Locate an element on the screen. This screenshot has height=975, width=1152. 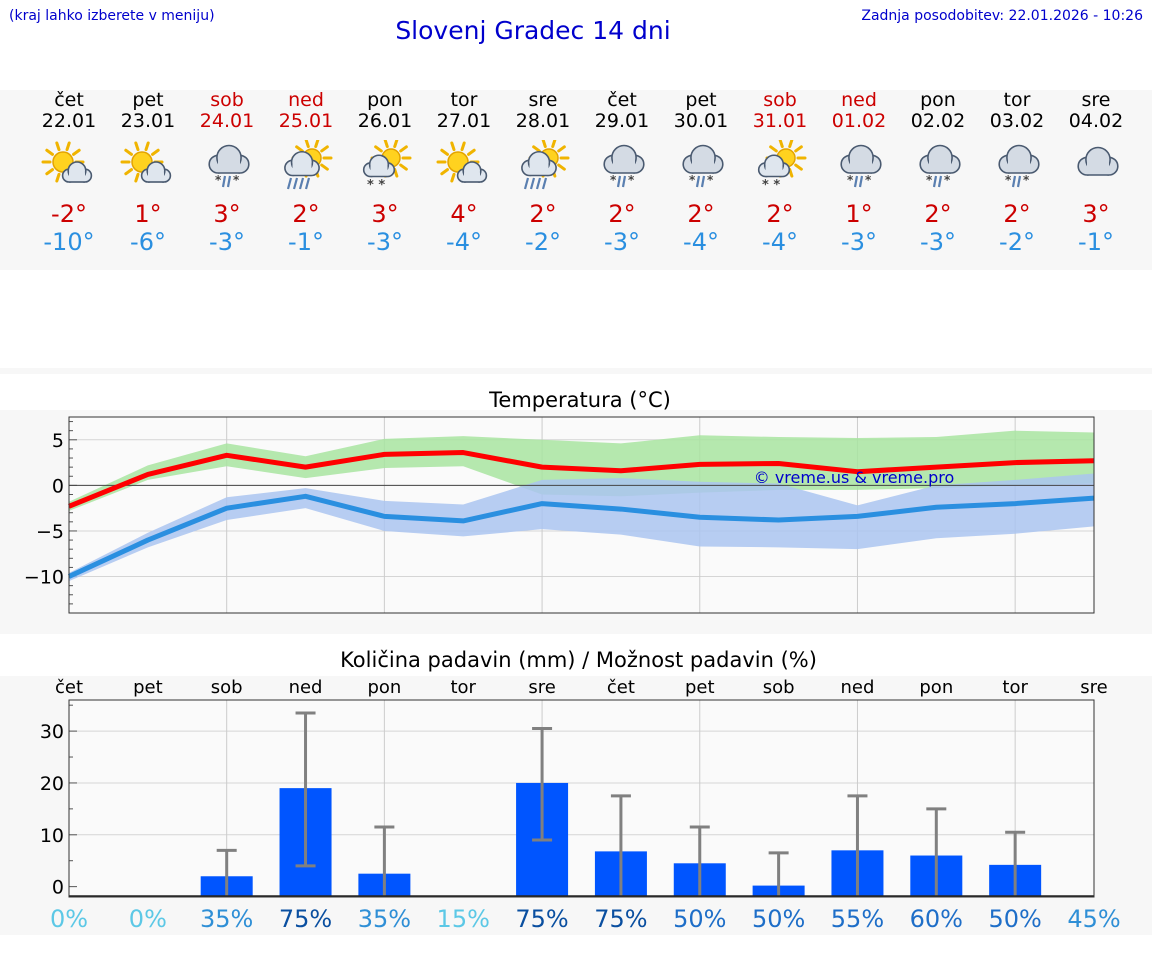
day-name: ned is located at coordinates (859, 100).